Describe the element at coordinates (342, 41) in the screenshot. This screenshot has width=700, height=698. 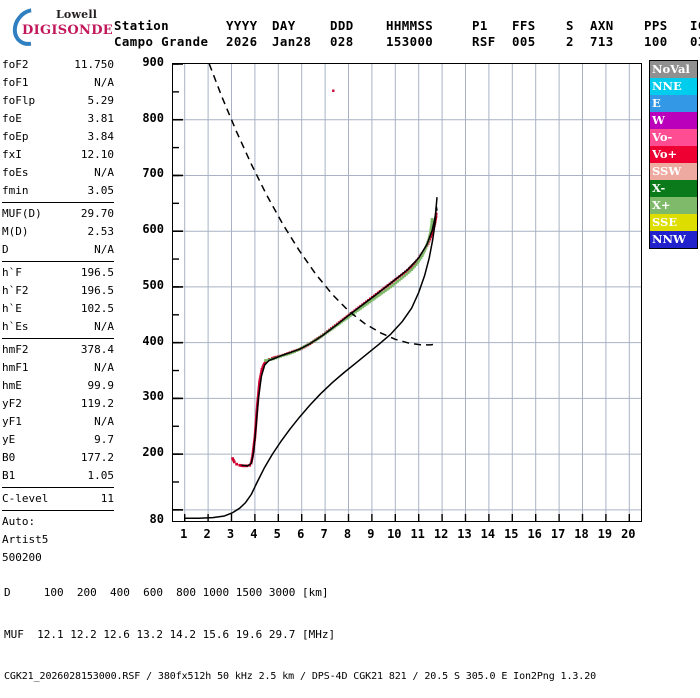
I see `header-value-3: 028` at that location.